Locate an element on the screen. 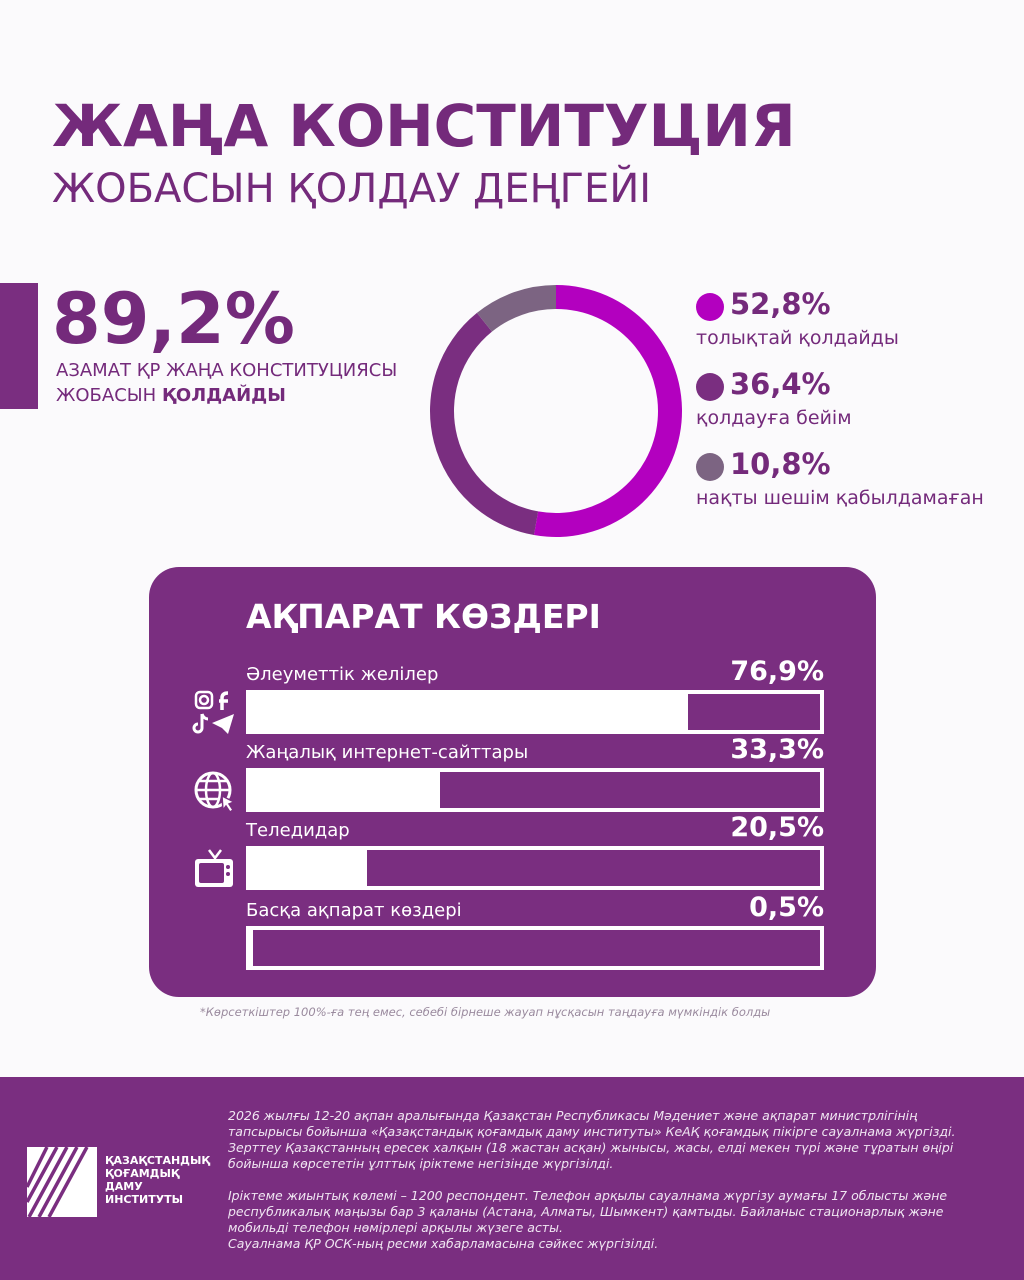 The height and width of the screenshot is (1280, 1024). institute-logo-icon is located at coordinates (62, 1182).